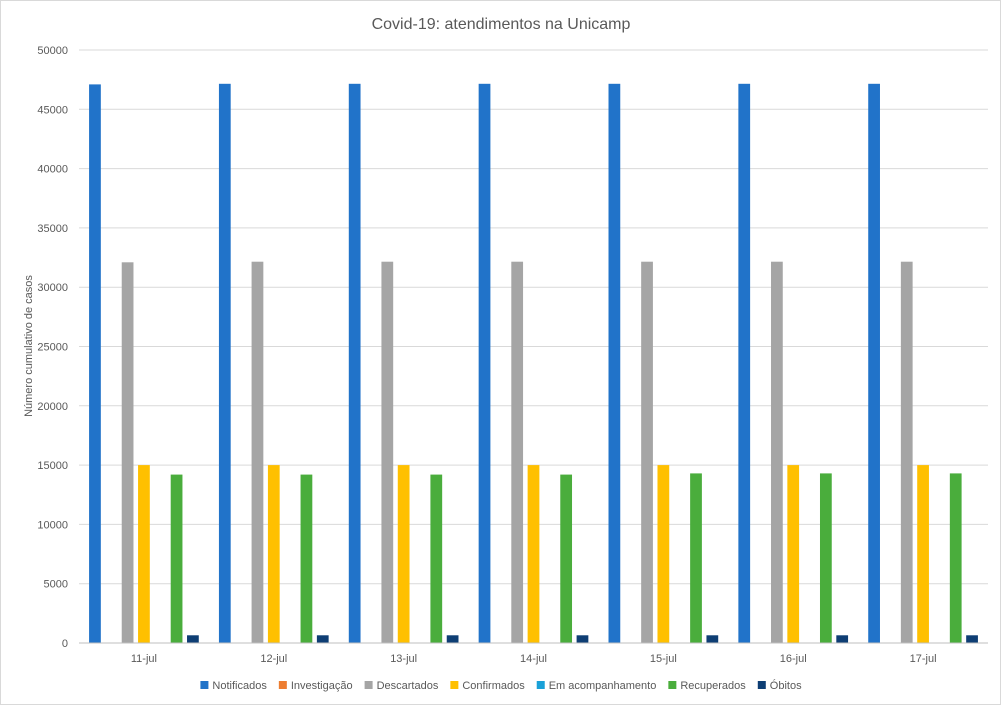 Image resolution: width=1001 pixels, height=705 pixels. What do you see at coordinates (408, 686) in the screenshot?
I see `legend-label: Descartados` at bounding box center [408, 686].